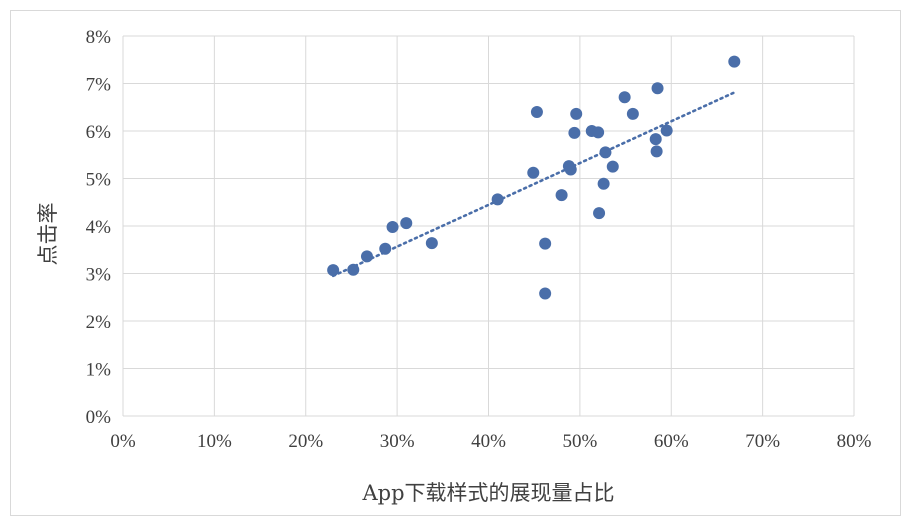  Describe the element at coordinates (671, 441) in the screenshot. I see `x-tick-label: 60%` at that location.